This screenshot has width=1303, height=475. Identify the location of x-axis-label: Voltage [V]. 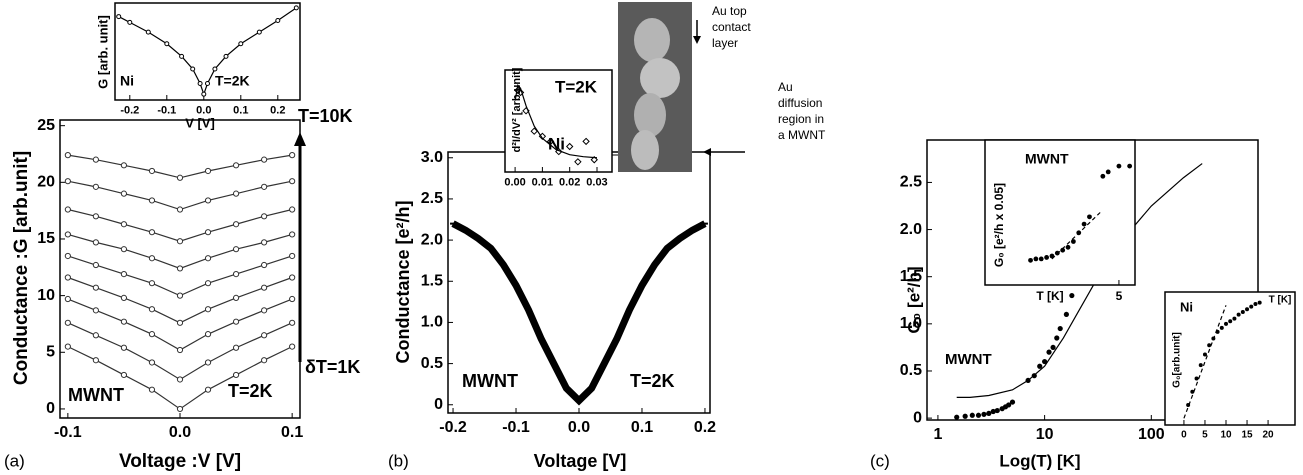
(580, 461).